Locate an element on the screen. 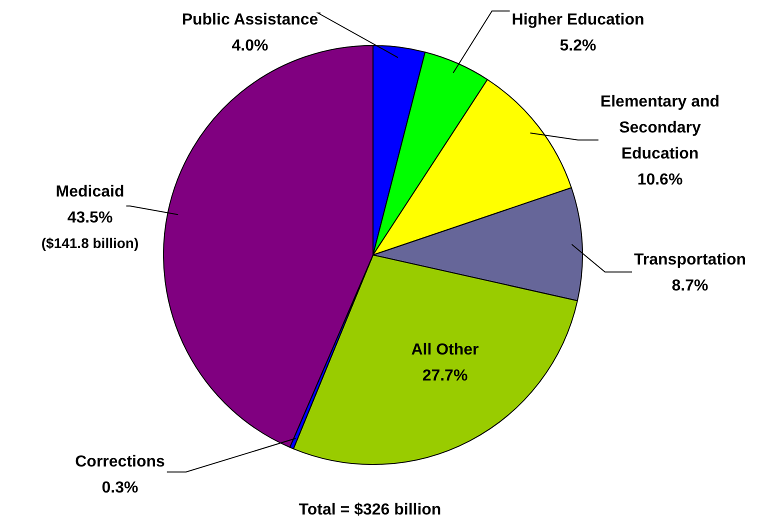 The image size is (765, 523). slice-label: Transportation is located at coordinates (690, 259).